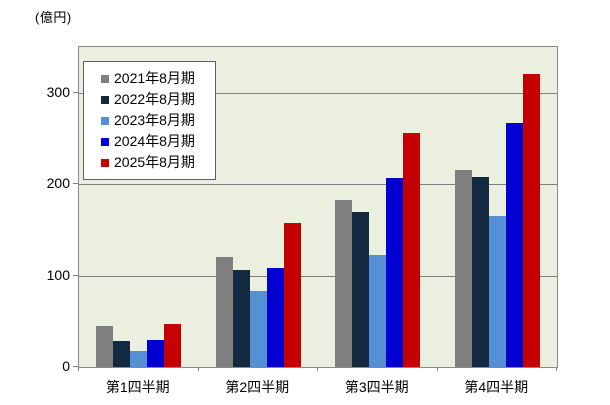 The height and width of the screenshot is (405, 610). Describe the element at coordinates (257, 387) in the screenshot. I see `x-axis-category-label-2: 第2四半期` at that location.